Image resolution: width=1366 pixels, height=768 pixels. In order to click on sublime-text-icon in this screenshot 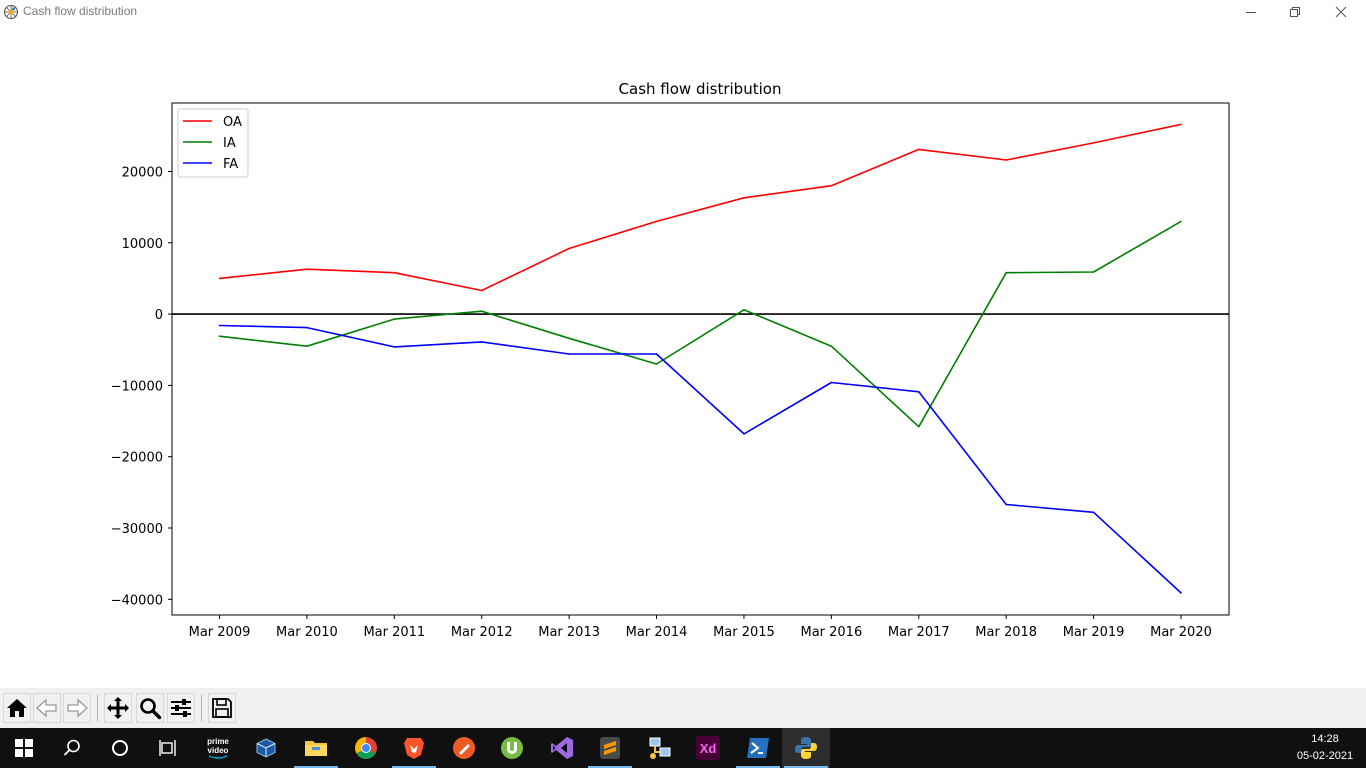, I will do `click(610, 748)`.